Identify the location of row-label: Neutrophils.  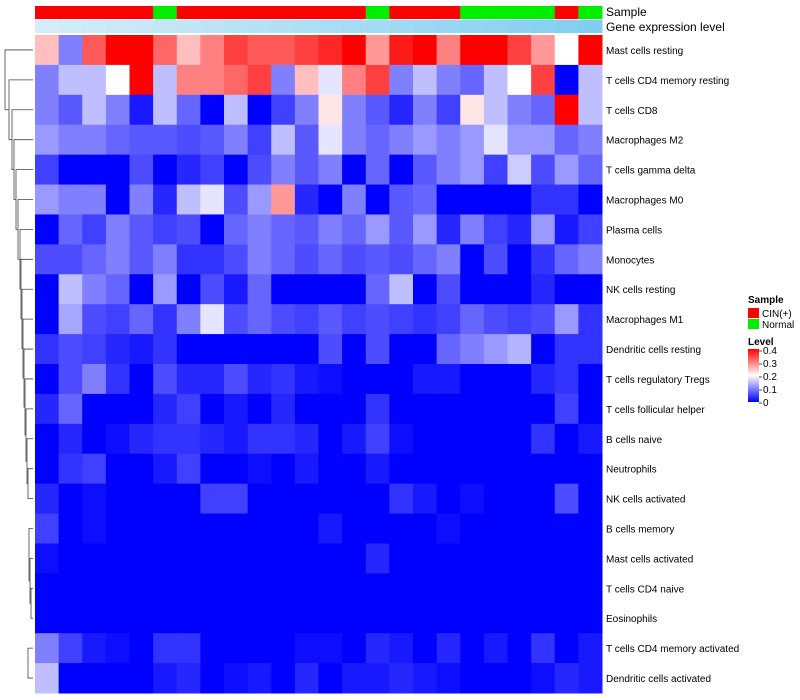
(631, 470).